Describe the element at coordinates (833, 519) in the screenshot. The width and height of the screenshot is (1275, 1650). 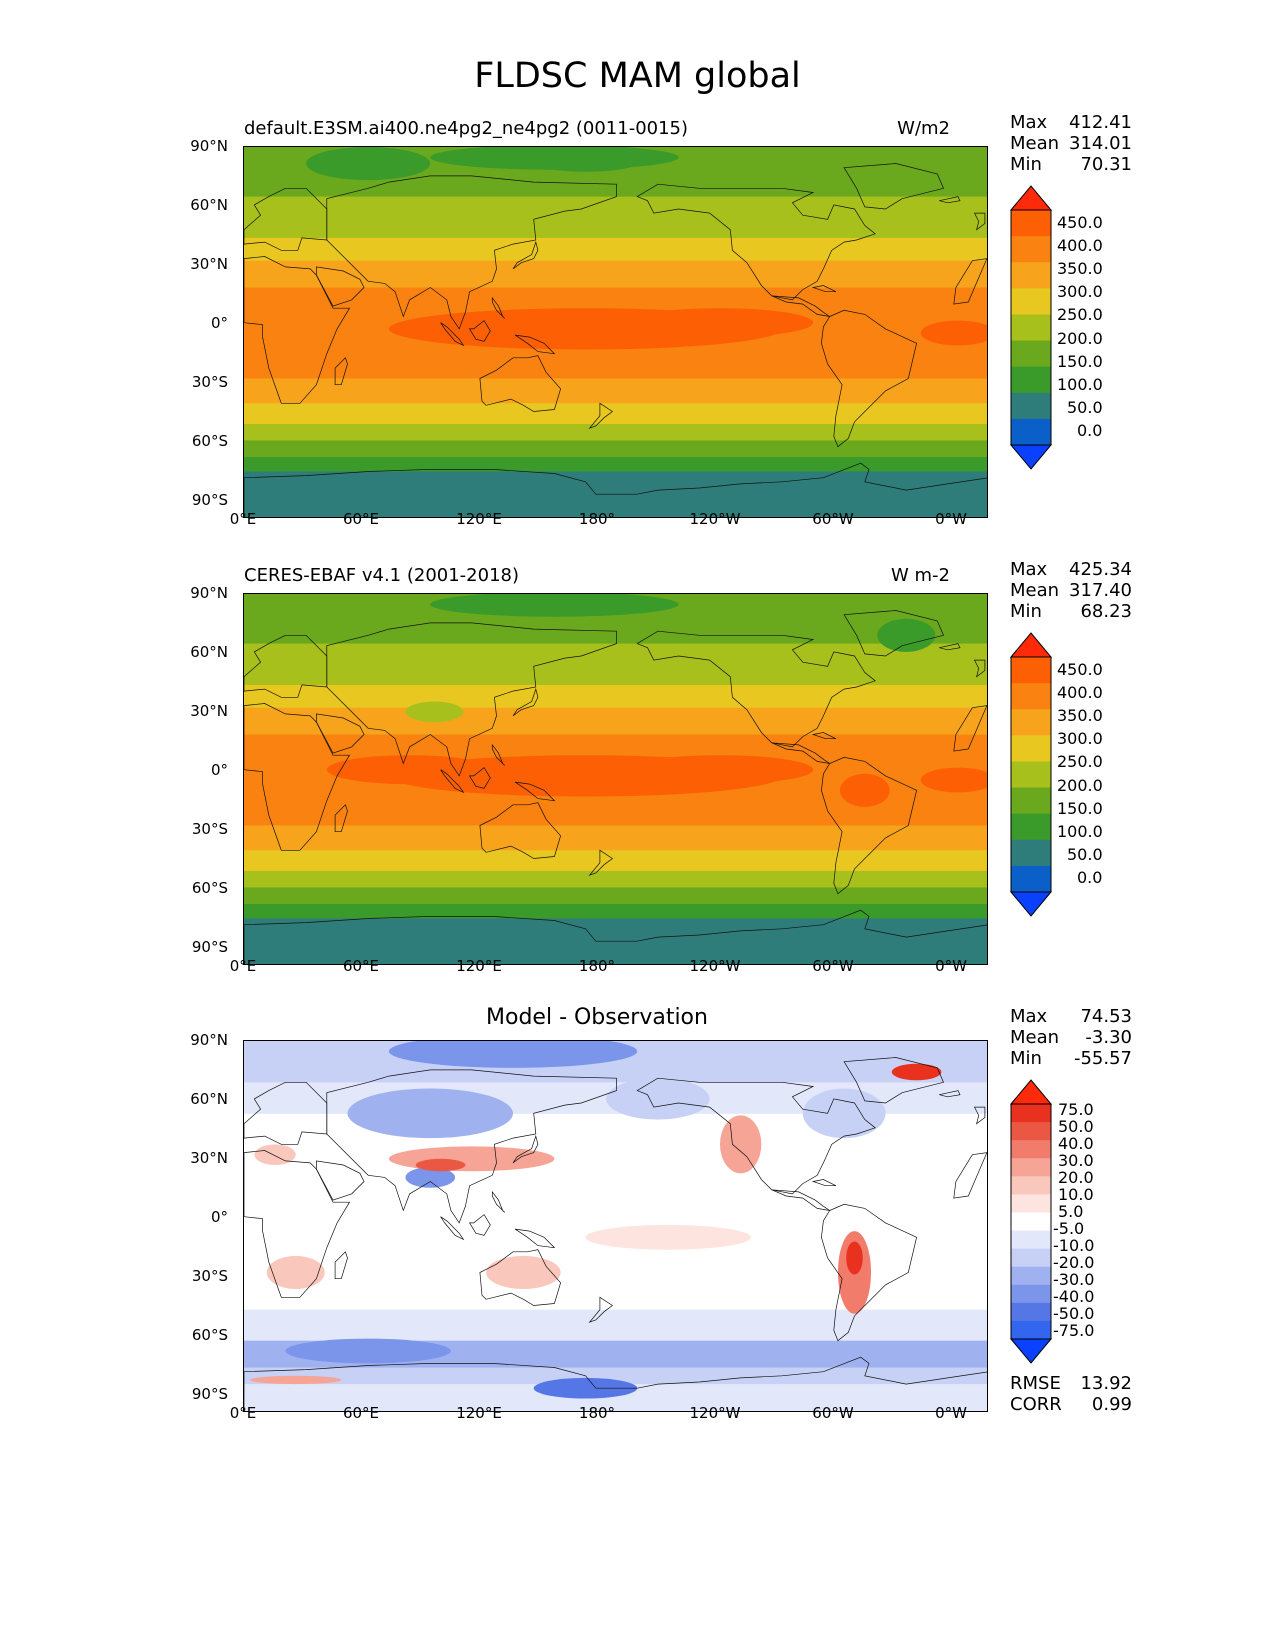
I see `panel-1-lon-tick: 60°W` at that location.